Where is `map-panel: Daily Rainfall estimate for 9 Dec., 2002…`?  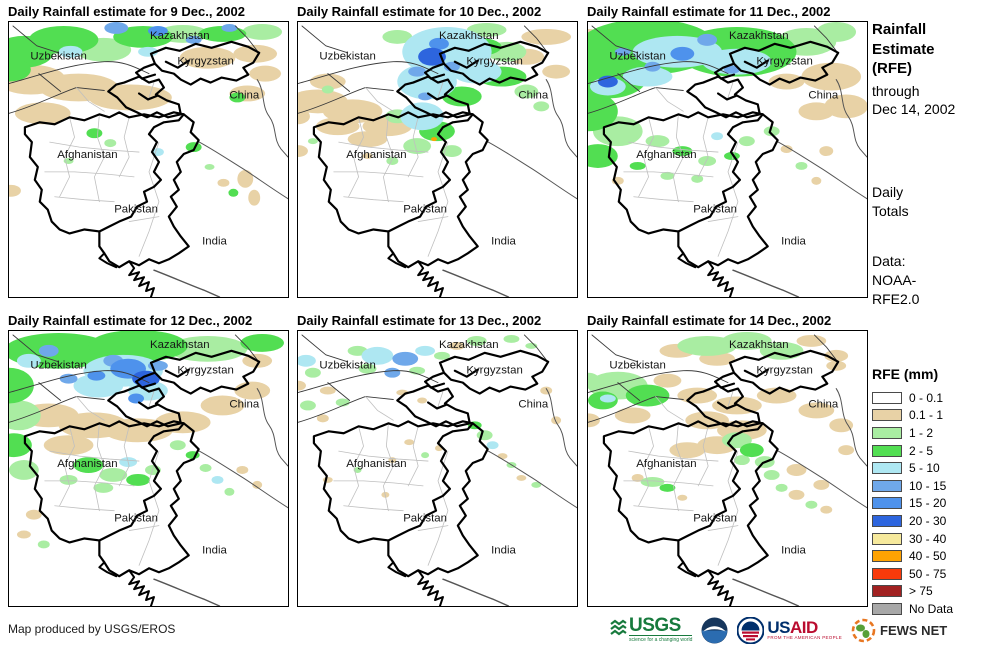
map-panel: Daily Rainfall estimate for 9 Dec., 2002… is located at coordinates (148, 150).